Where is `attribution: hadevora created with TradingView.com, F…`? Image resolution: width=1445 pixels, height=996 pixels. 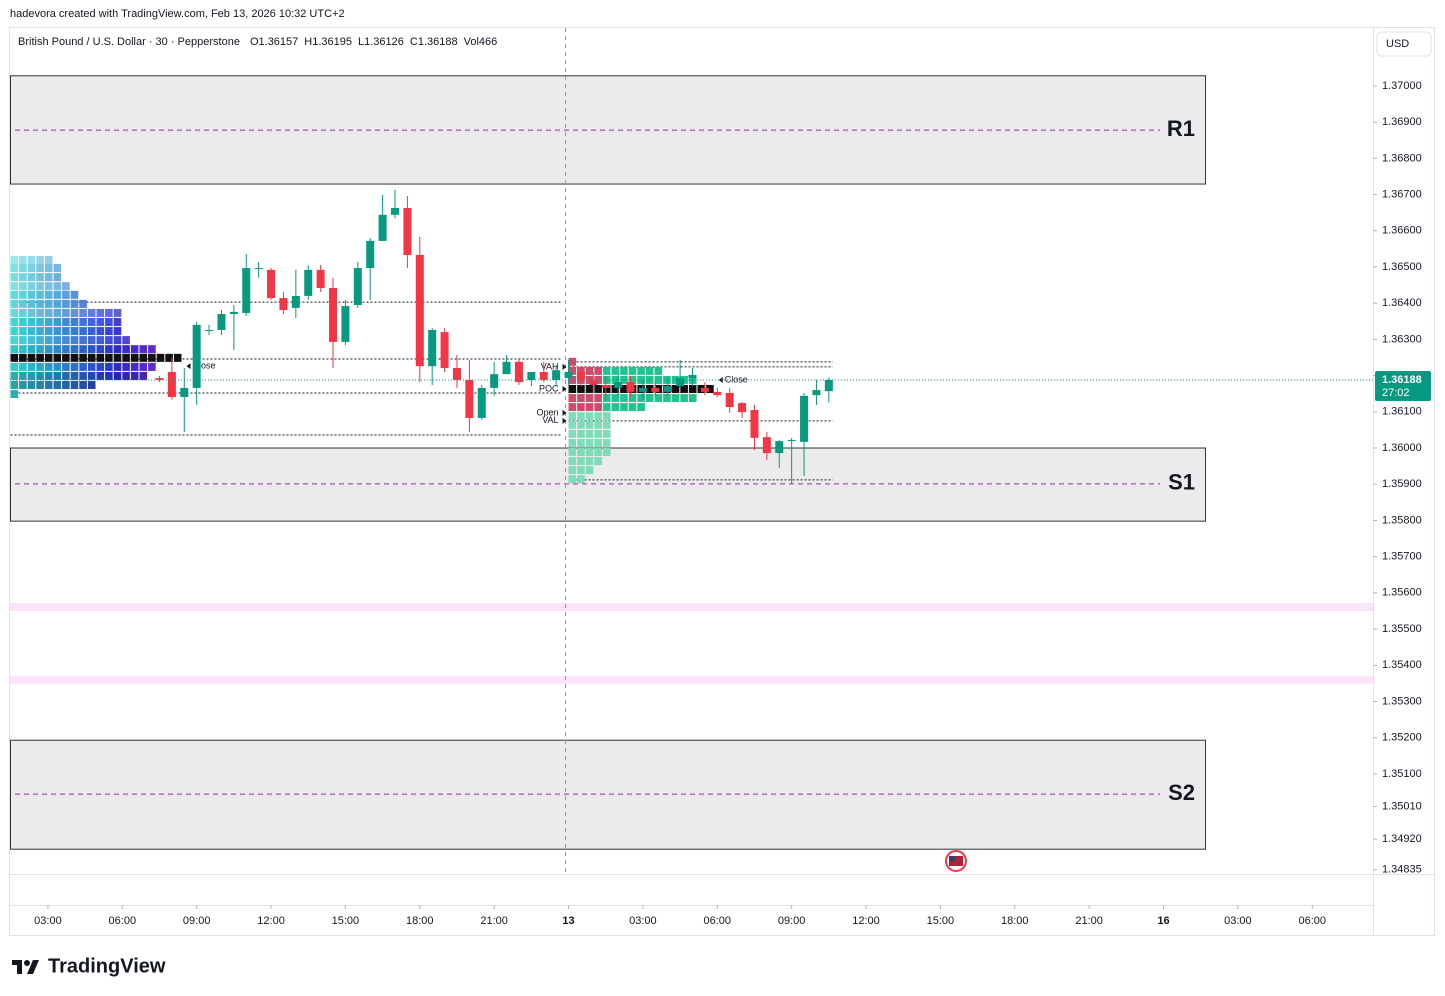 attribution: hadevora created with TradingView.com, F… is located at coordinates (177, 14).